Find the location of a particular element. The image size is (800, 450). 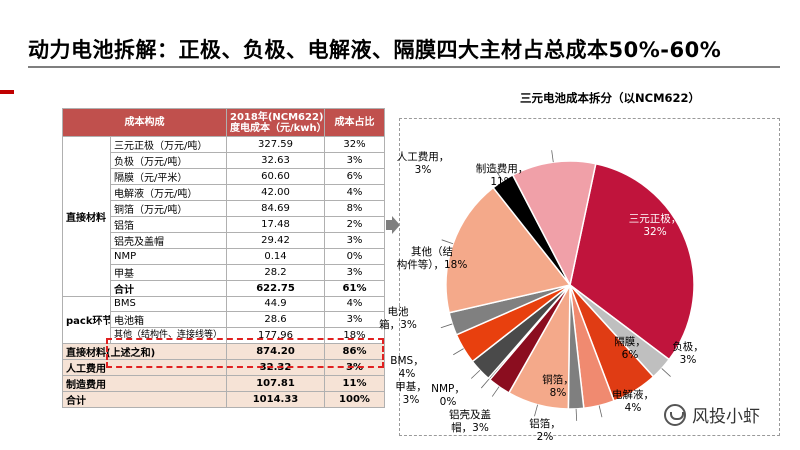

highlight-other-pack is located at coordinates (245, 353).